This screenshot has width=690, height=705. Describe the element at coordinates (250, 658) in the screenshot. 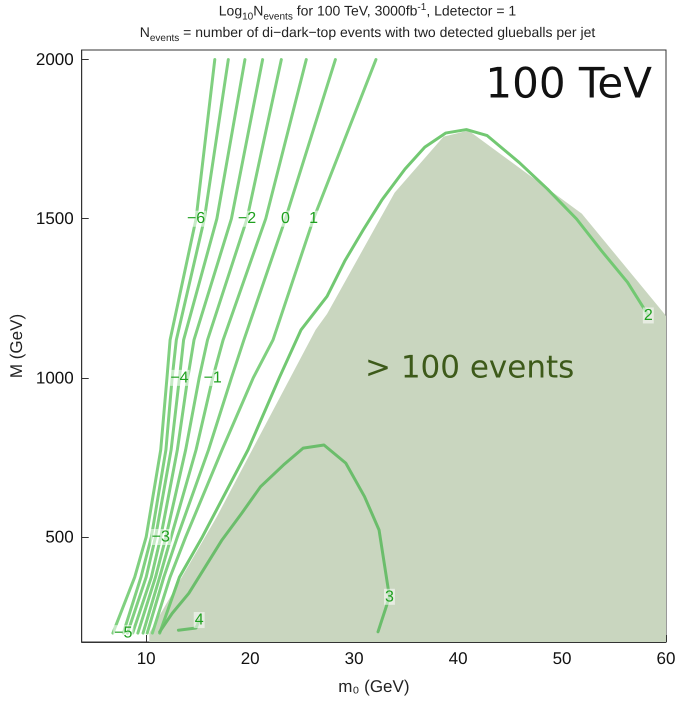

I see `x-tick-label: 20` at that location.